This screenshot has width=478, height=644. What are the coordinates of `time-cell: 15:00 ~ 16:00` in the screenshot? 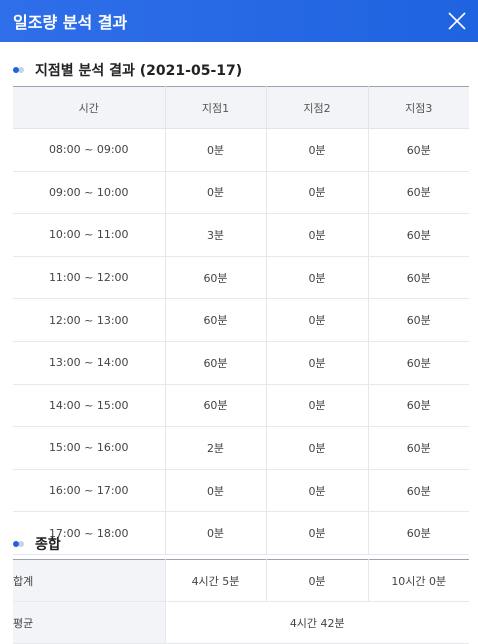 It's located at (89, 448).